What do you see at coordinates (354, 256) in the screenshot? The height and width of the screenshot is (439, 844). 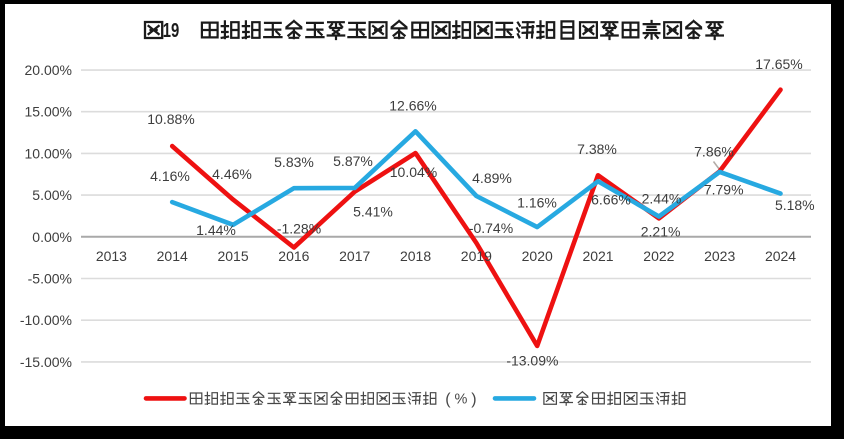 I see `svg-text: 2017` at bounding box center [354, 256].